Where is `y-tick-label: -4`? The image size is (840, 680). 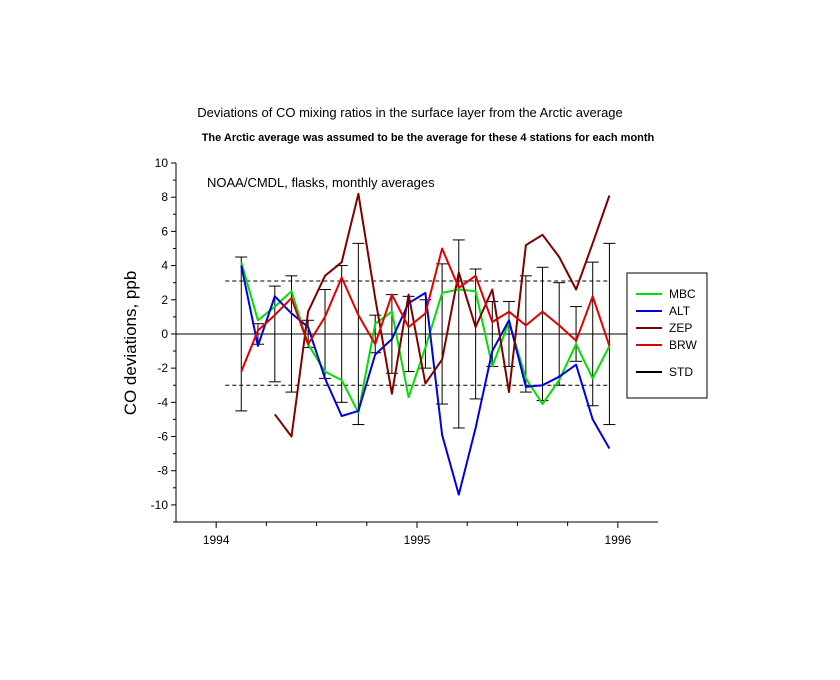
y-tick-label: -4 is located at coordinates (162, 402).